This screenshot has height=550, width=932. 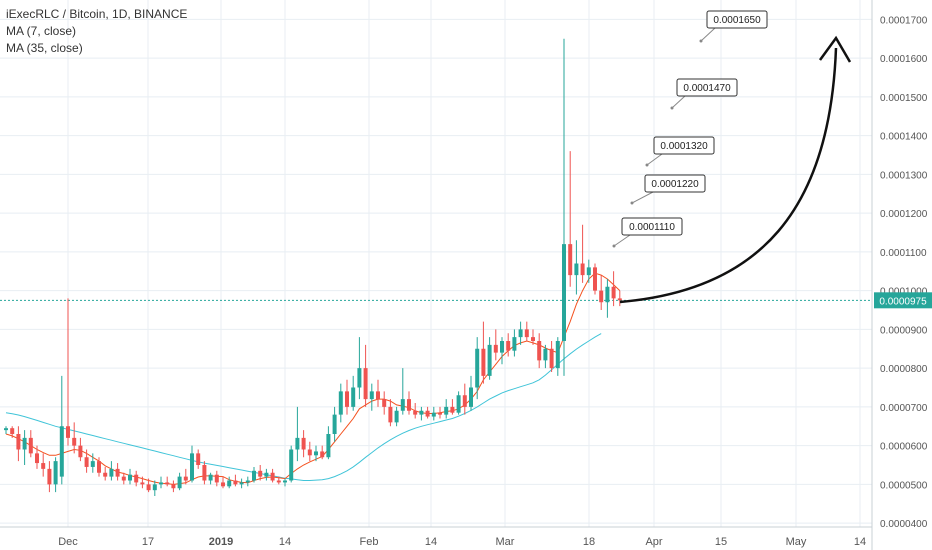 What do you see at coordinates (505, 542) in the screenshot?
I see `x-tick-label: Mar` at bounding box center [505, 542].